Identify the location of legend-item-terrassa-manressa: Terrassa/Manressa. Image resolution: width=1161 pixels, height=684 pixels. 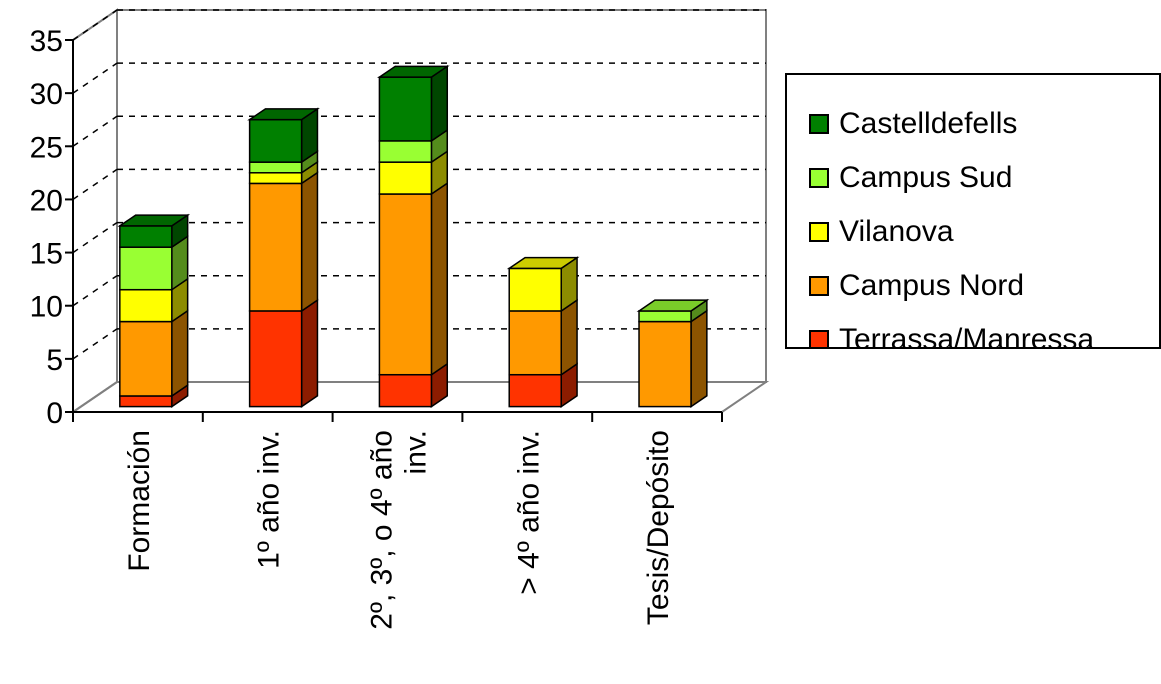
(952, 336).